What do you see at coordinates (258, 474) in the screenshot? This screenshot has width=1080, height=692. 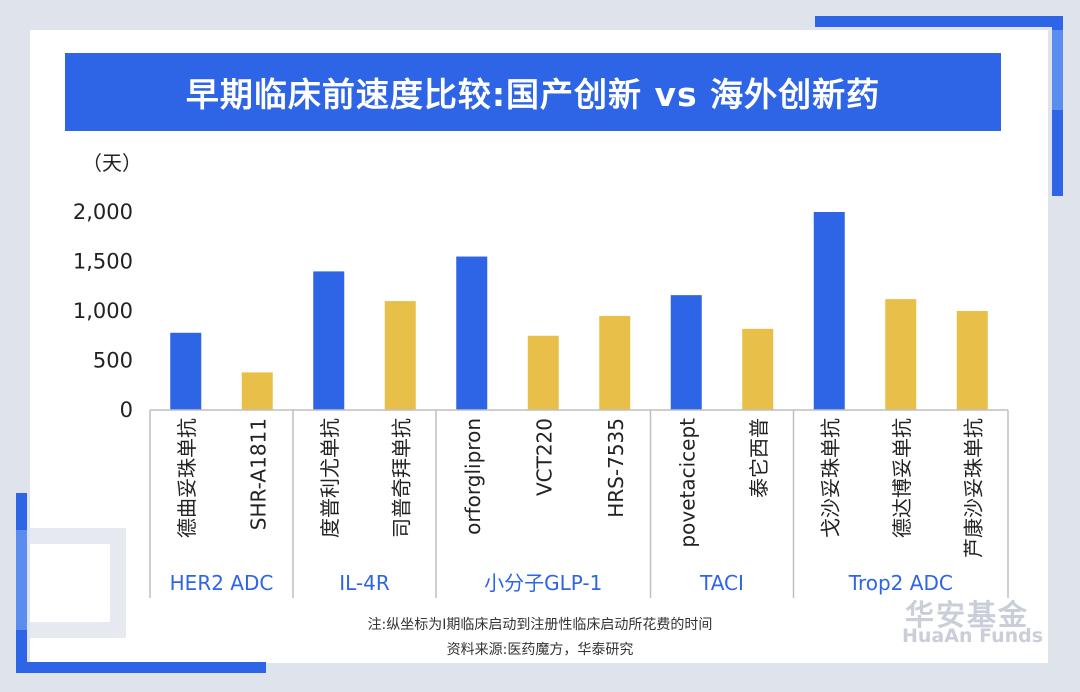 I see `x-tick-label: SHR-A1811` at bounding box center [258, 474].